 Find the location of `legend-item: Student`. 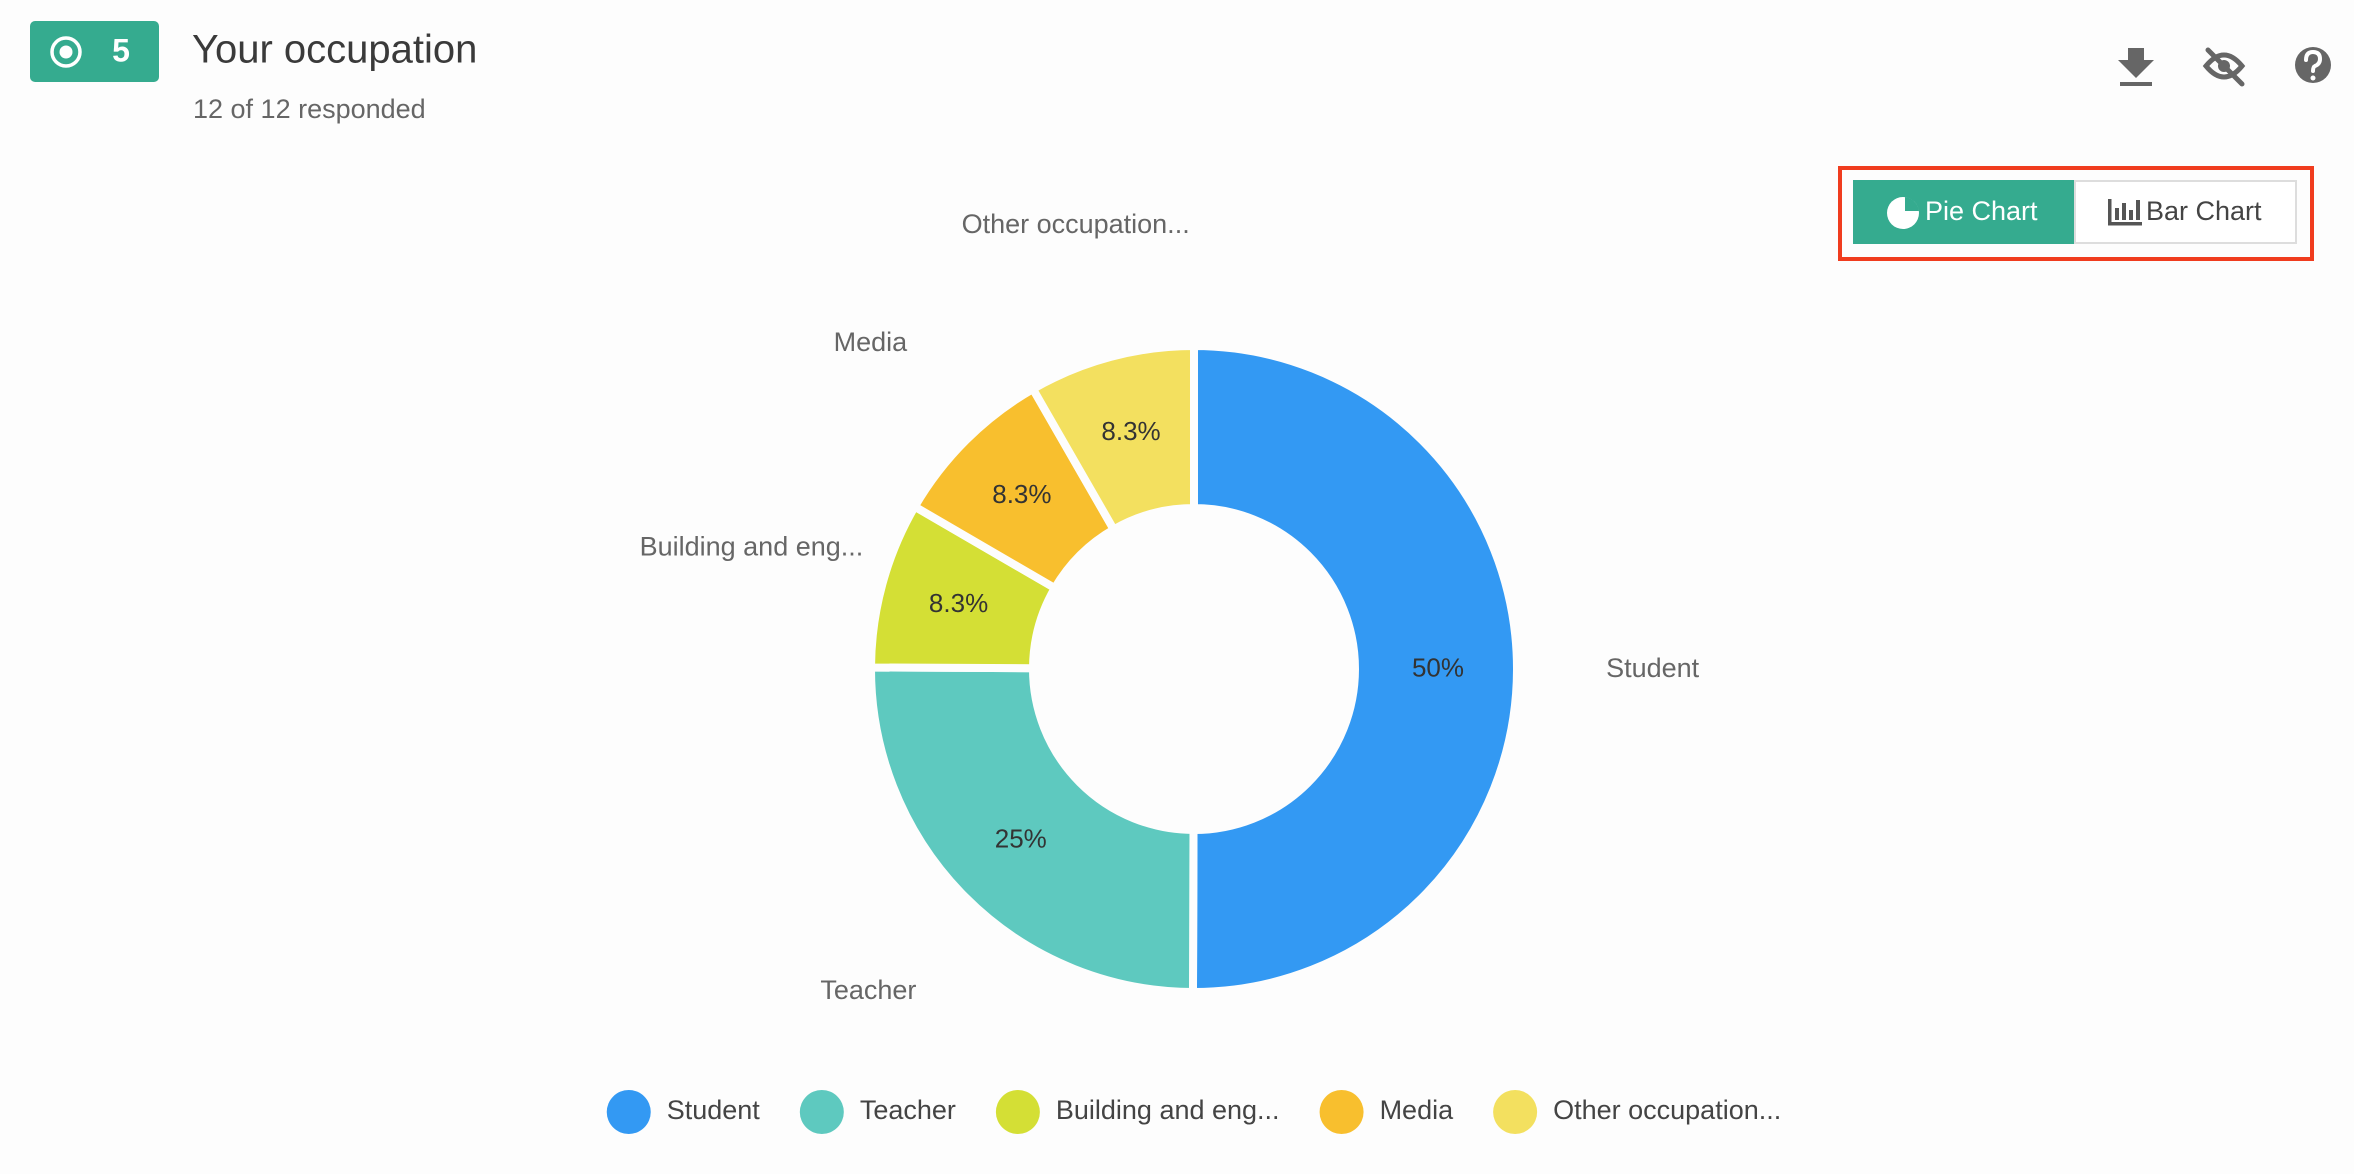

legend-item: Student is located at coordinates (683, 1112).